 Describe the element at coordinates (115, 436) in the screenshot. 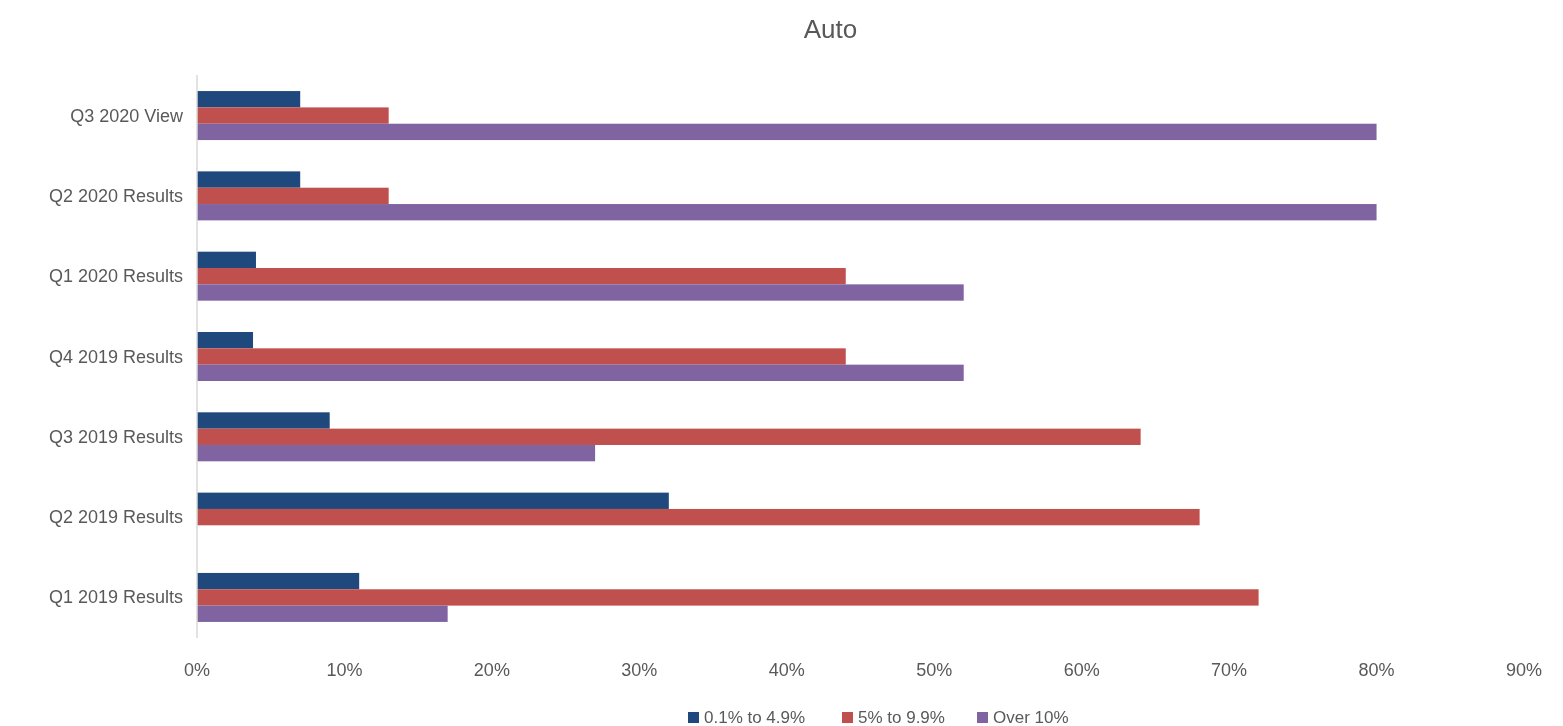

I see `y-tick-label: Q3 2019 Results` at that location.